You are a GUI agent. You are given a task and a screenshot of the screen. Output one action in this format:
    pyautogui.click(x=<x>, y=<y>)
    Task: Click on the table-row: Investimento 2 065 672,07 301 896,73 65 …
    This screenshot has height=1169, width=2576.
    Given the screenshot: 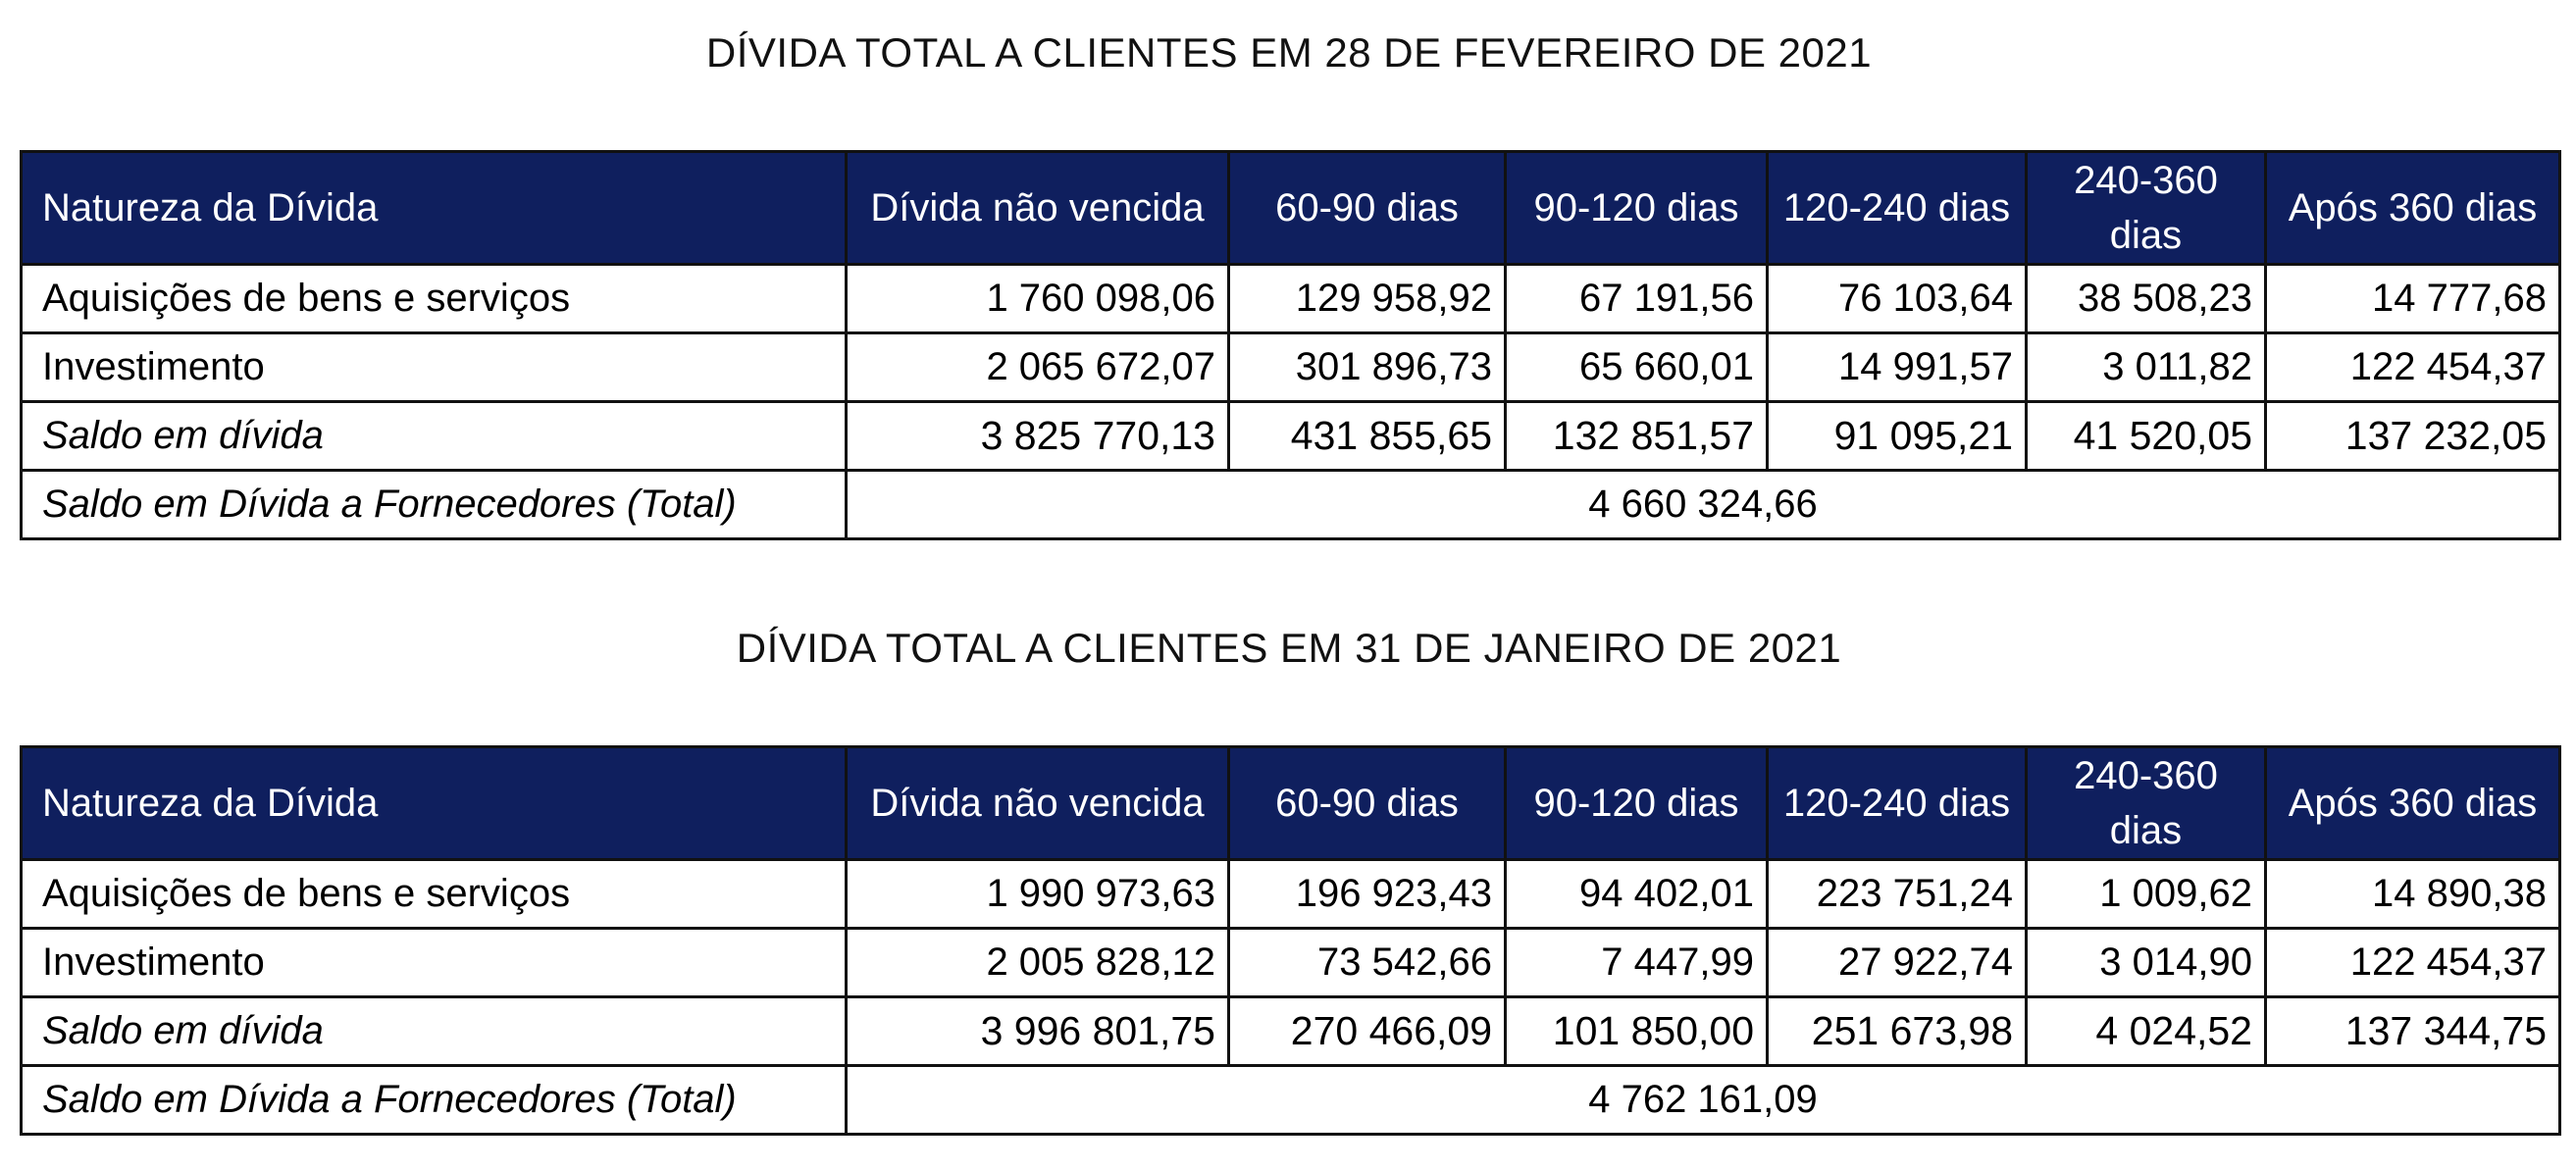 What is the action you would take?
    pyautogui.click(x=1290, y=367)
    